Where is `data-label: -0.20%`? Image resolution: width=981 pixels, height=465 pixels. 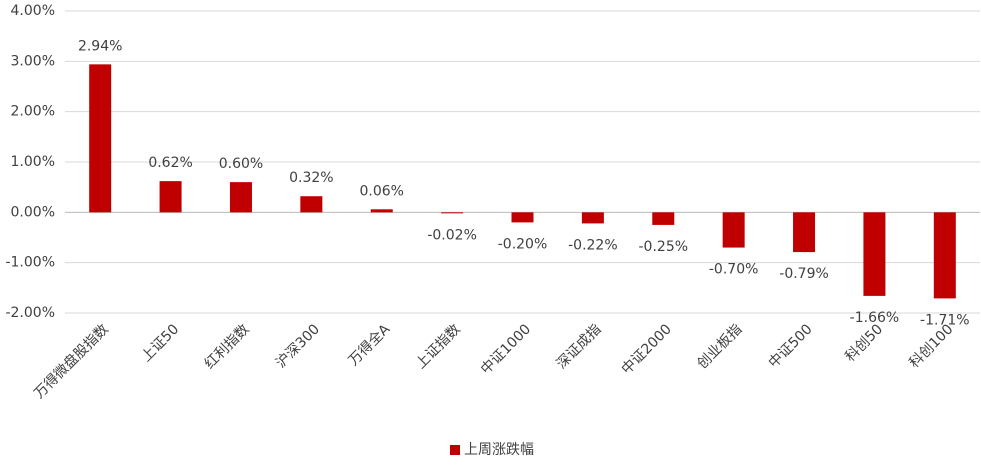
data-label: -0.20% is located at coordinates (523, 244).